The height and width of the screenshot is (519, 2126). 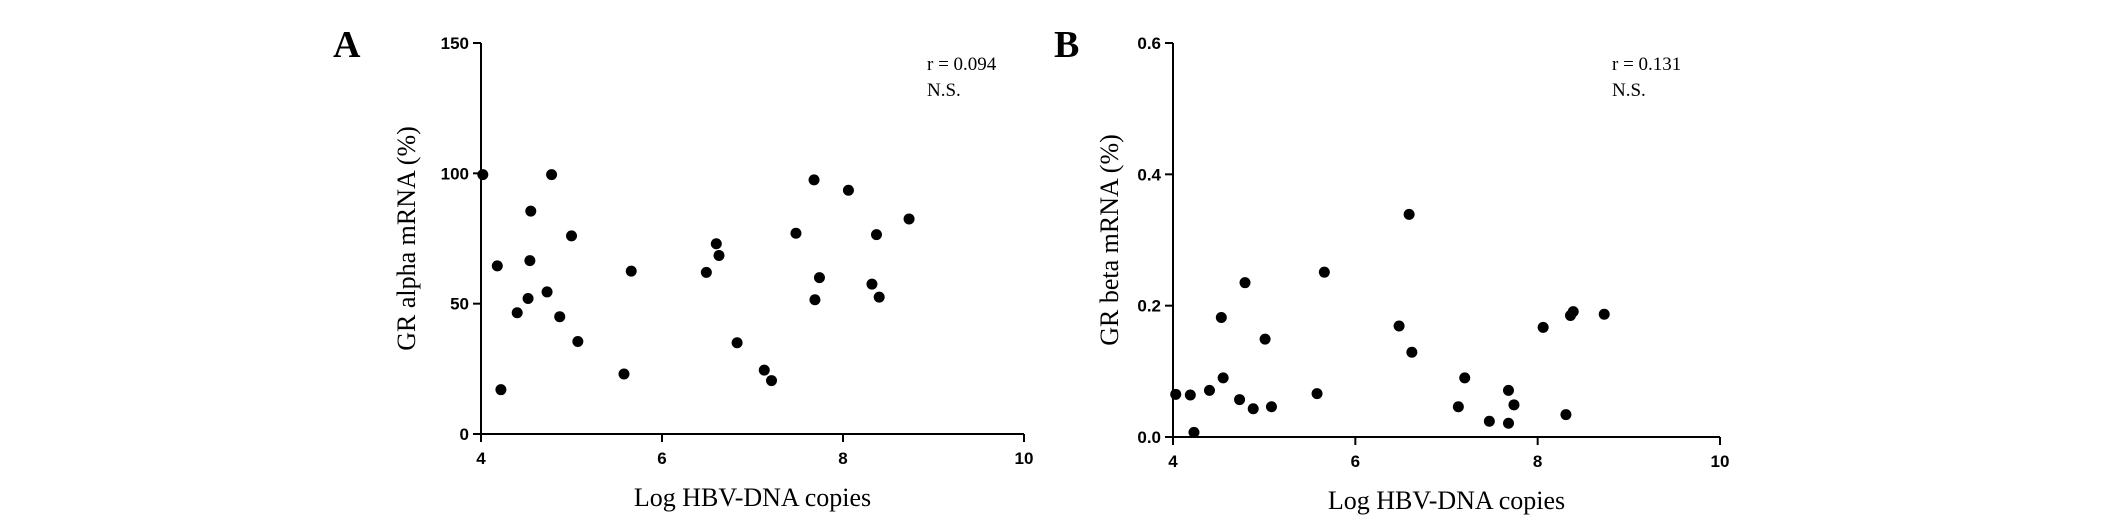 What do you see at coordinates (1355, 461) in the screenshot?
I see `panel-b-x-tick-label: 6` at bounding box center [1355, 461].